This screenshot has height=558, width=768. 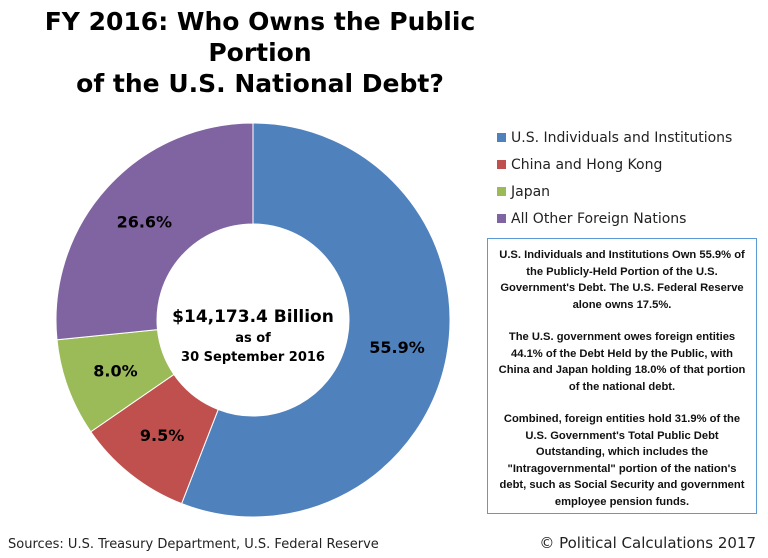 I want to click on legend-label: U.S. Individuals and Institutions, so click(x=622, y=137).